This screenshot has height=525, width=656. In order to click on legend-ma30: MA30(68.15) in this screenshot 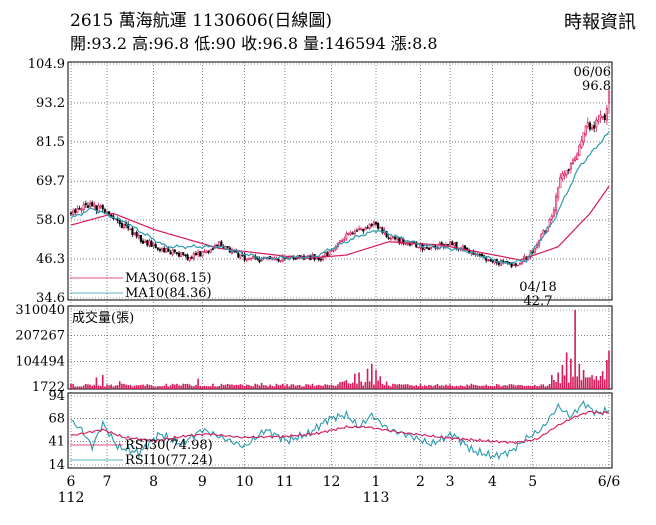, I will do `click(168, 278)`.